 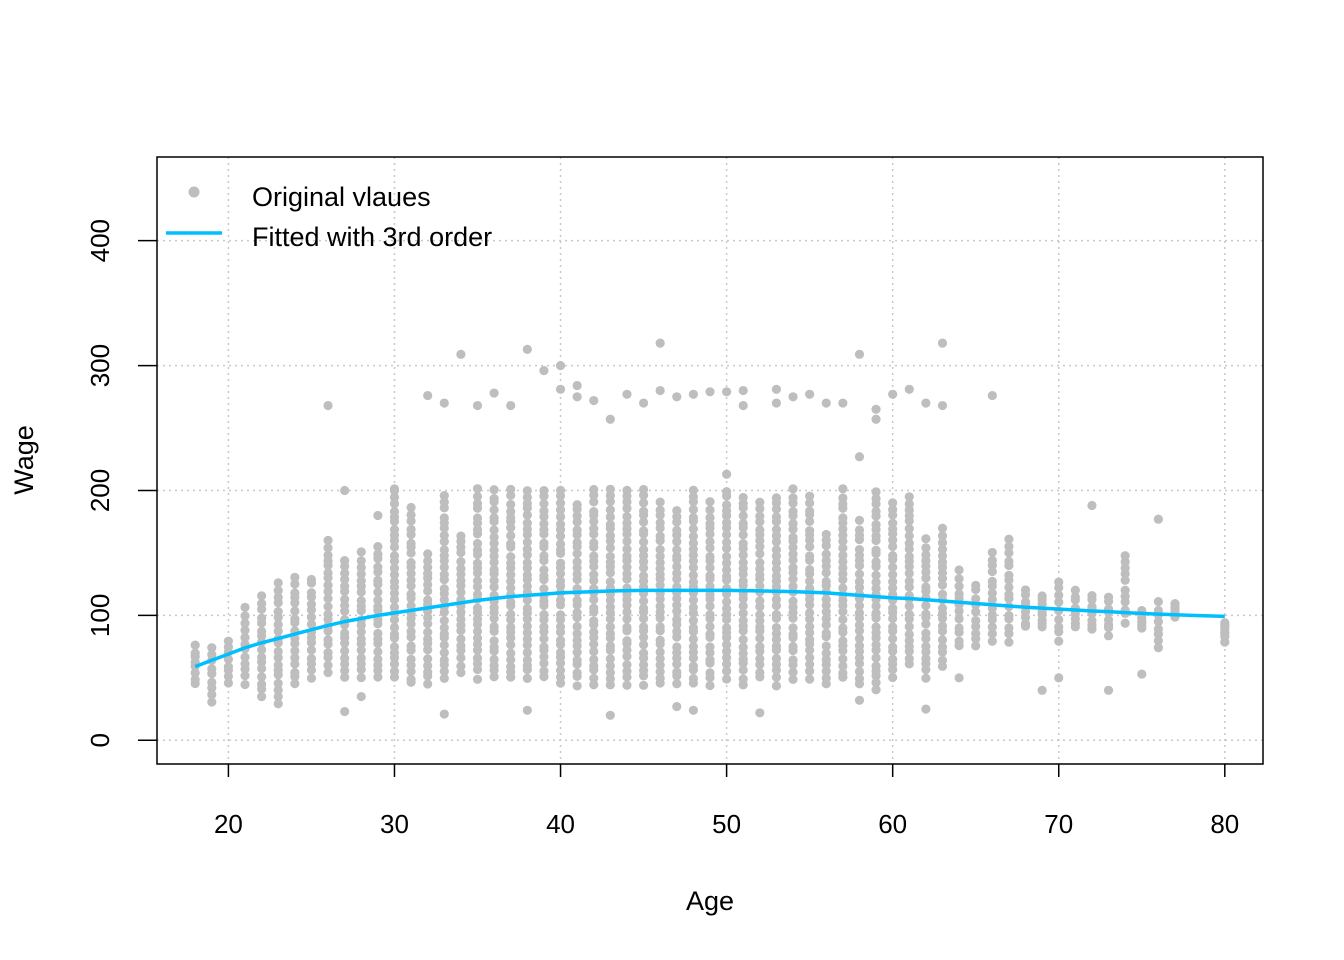 What do you see at coordinates (341, 197) in the screenshot?
I see `legend-label-points: Original vlaues` at bounding box center [341, 197].